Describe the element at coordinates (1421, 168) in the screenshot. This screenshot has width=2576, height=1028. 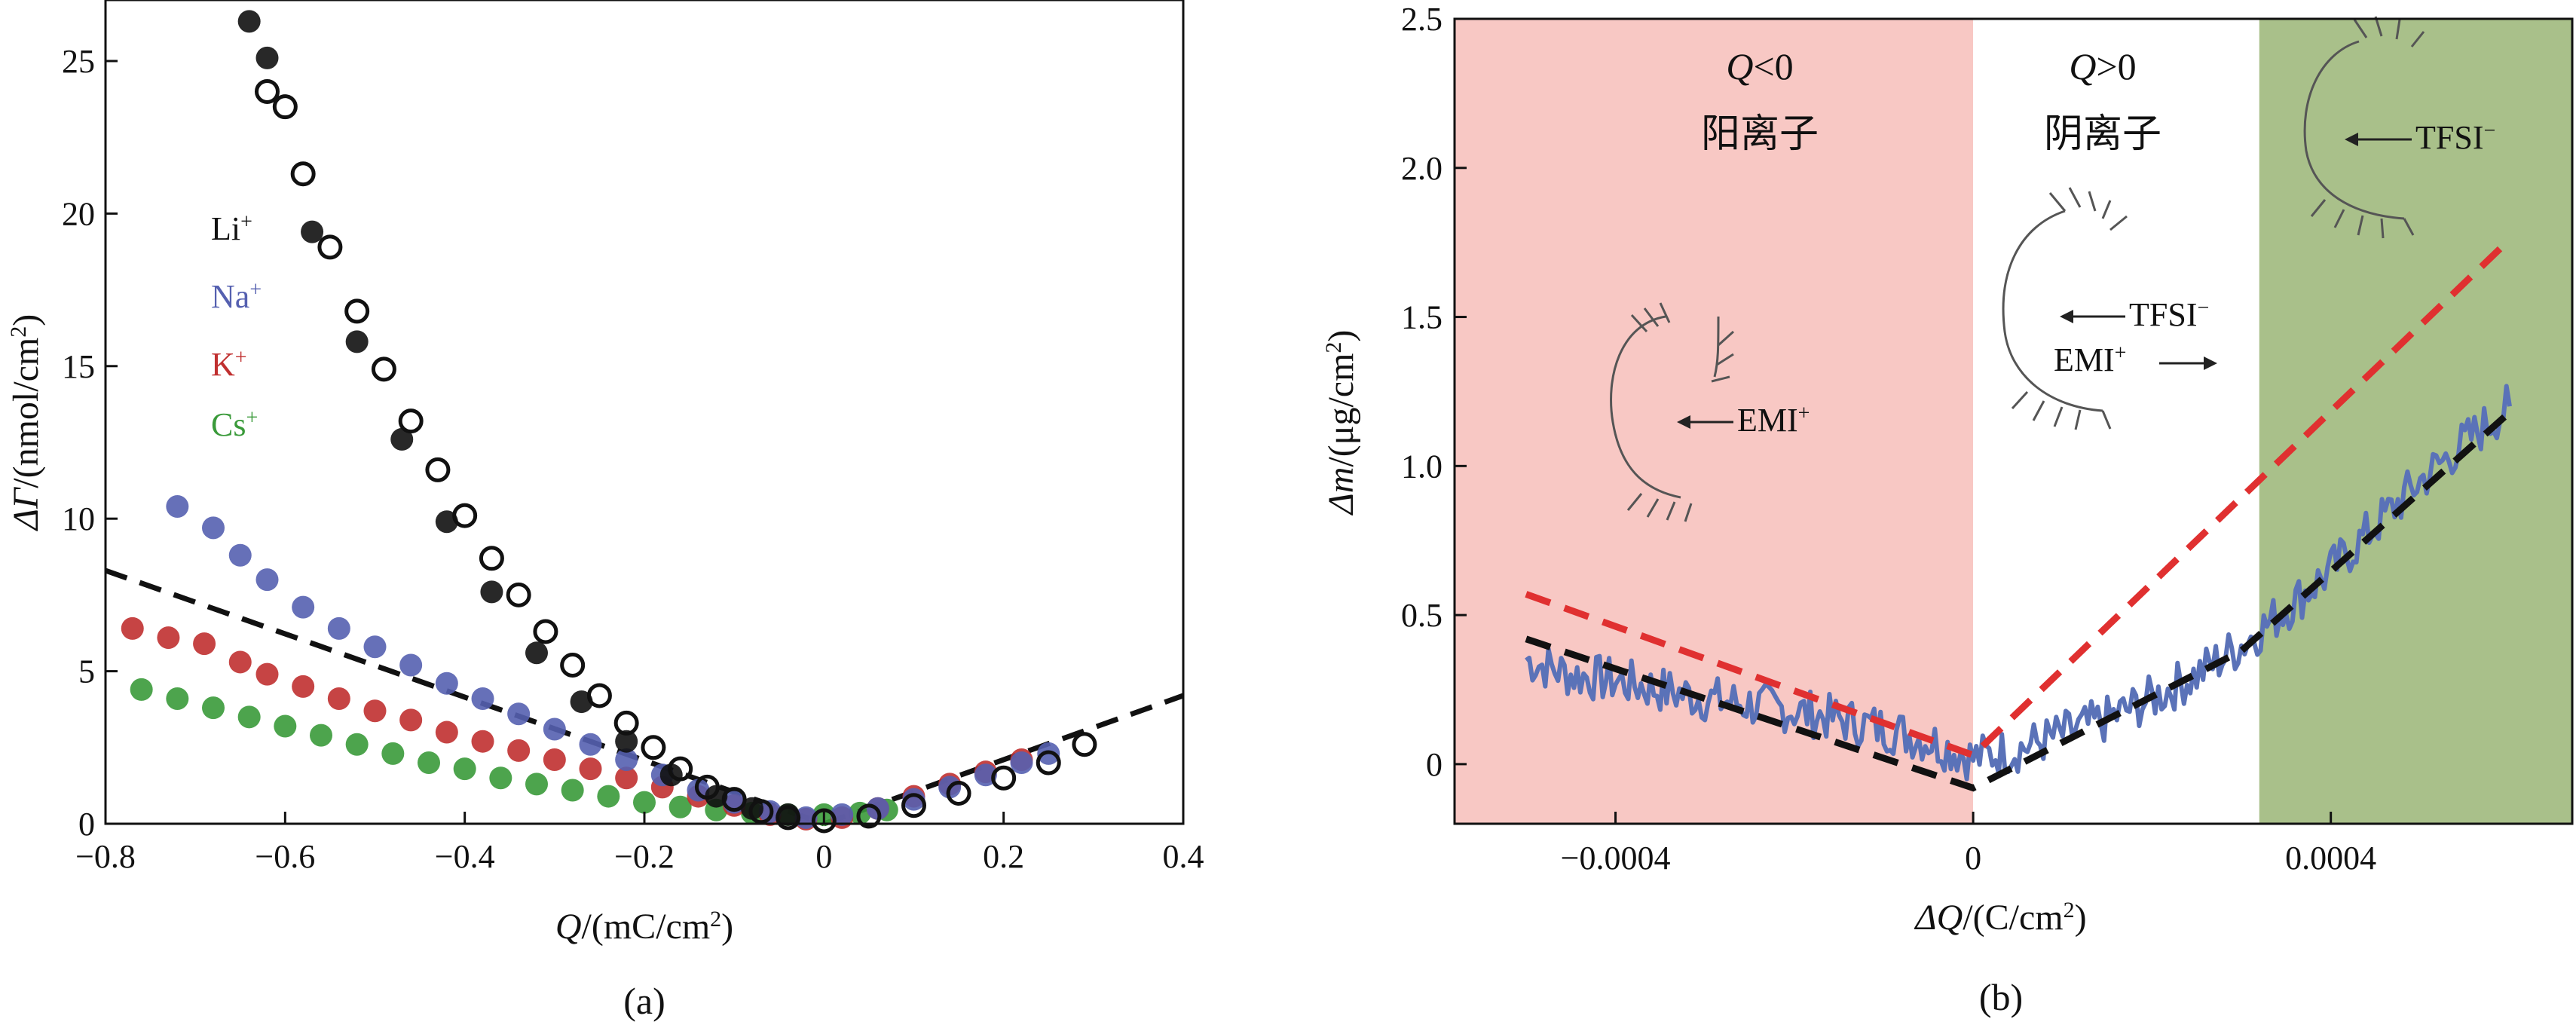
I see `b-y-tick-label: 2.0` at that location.